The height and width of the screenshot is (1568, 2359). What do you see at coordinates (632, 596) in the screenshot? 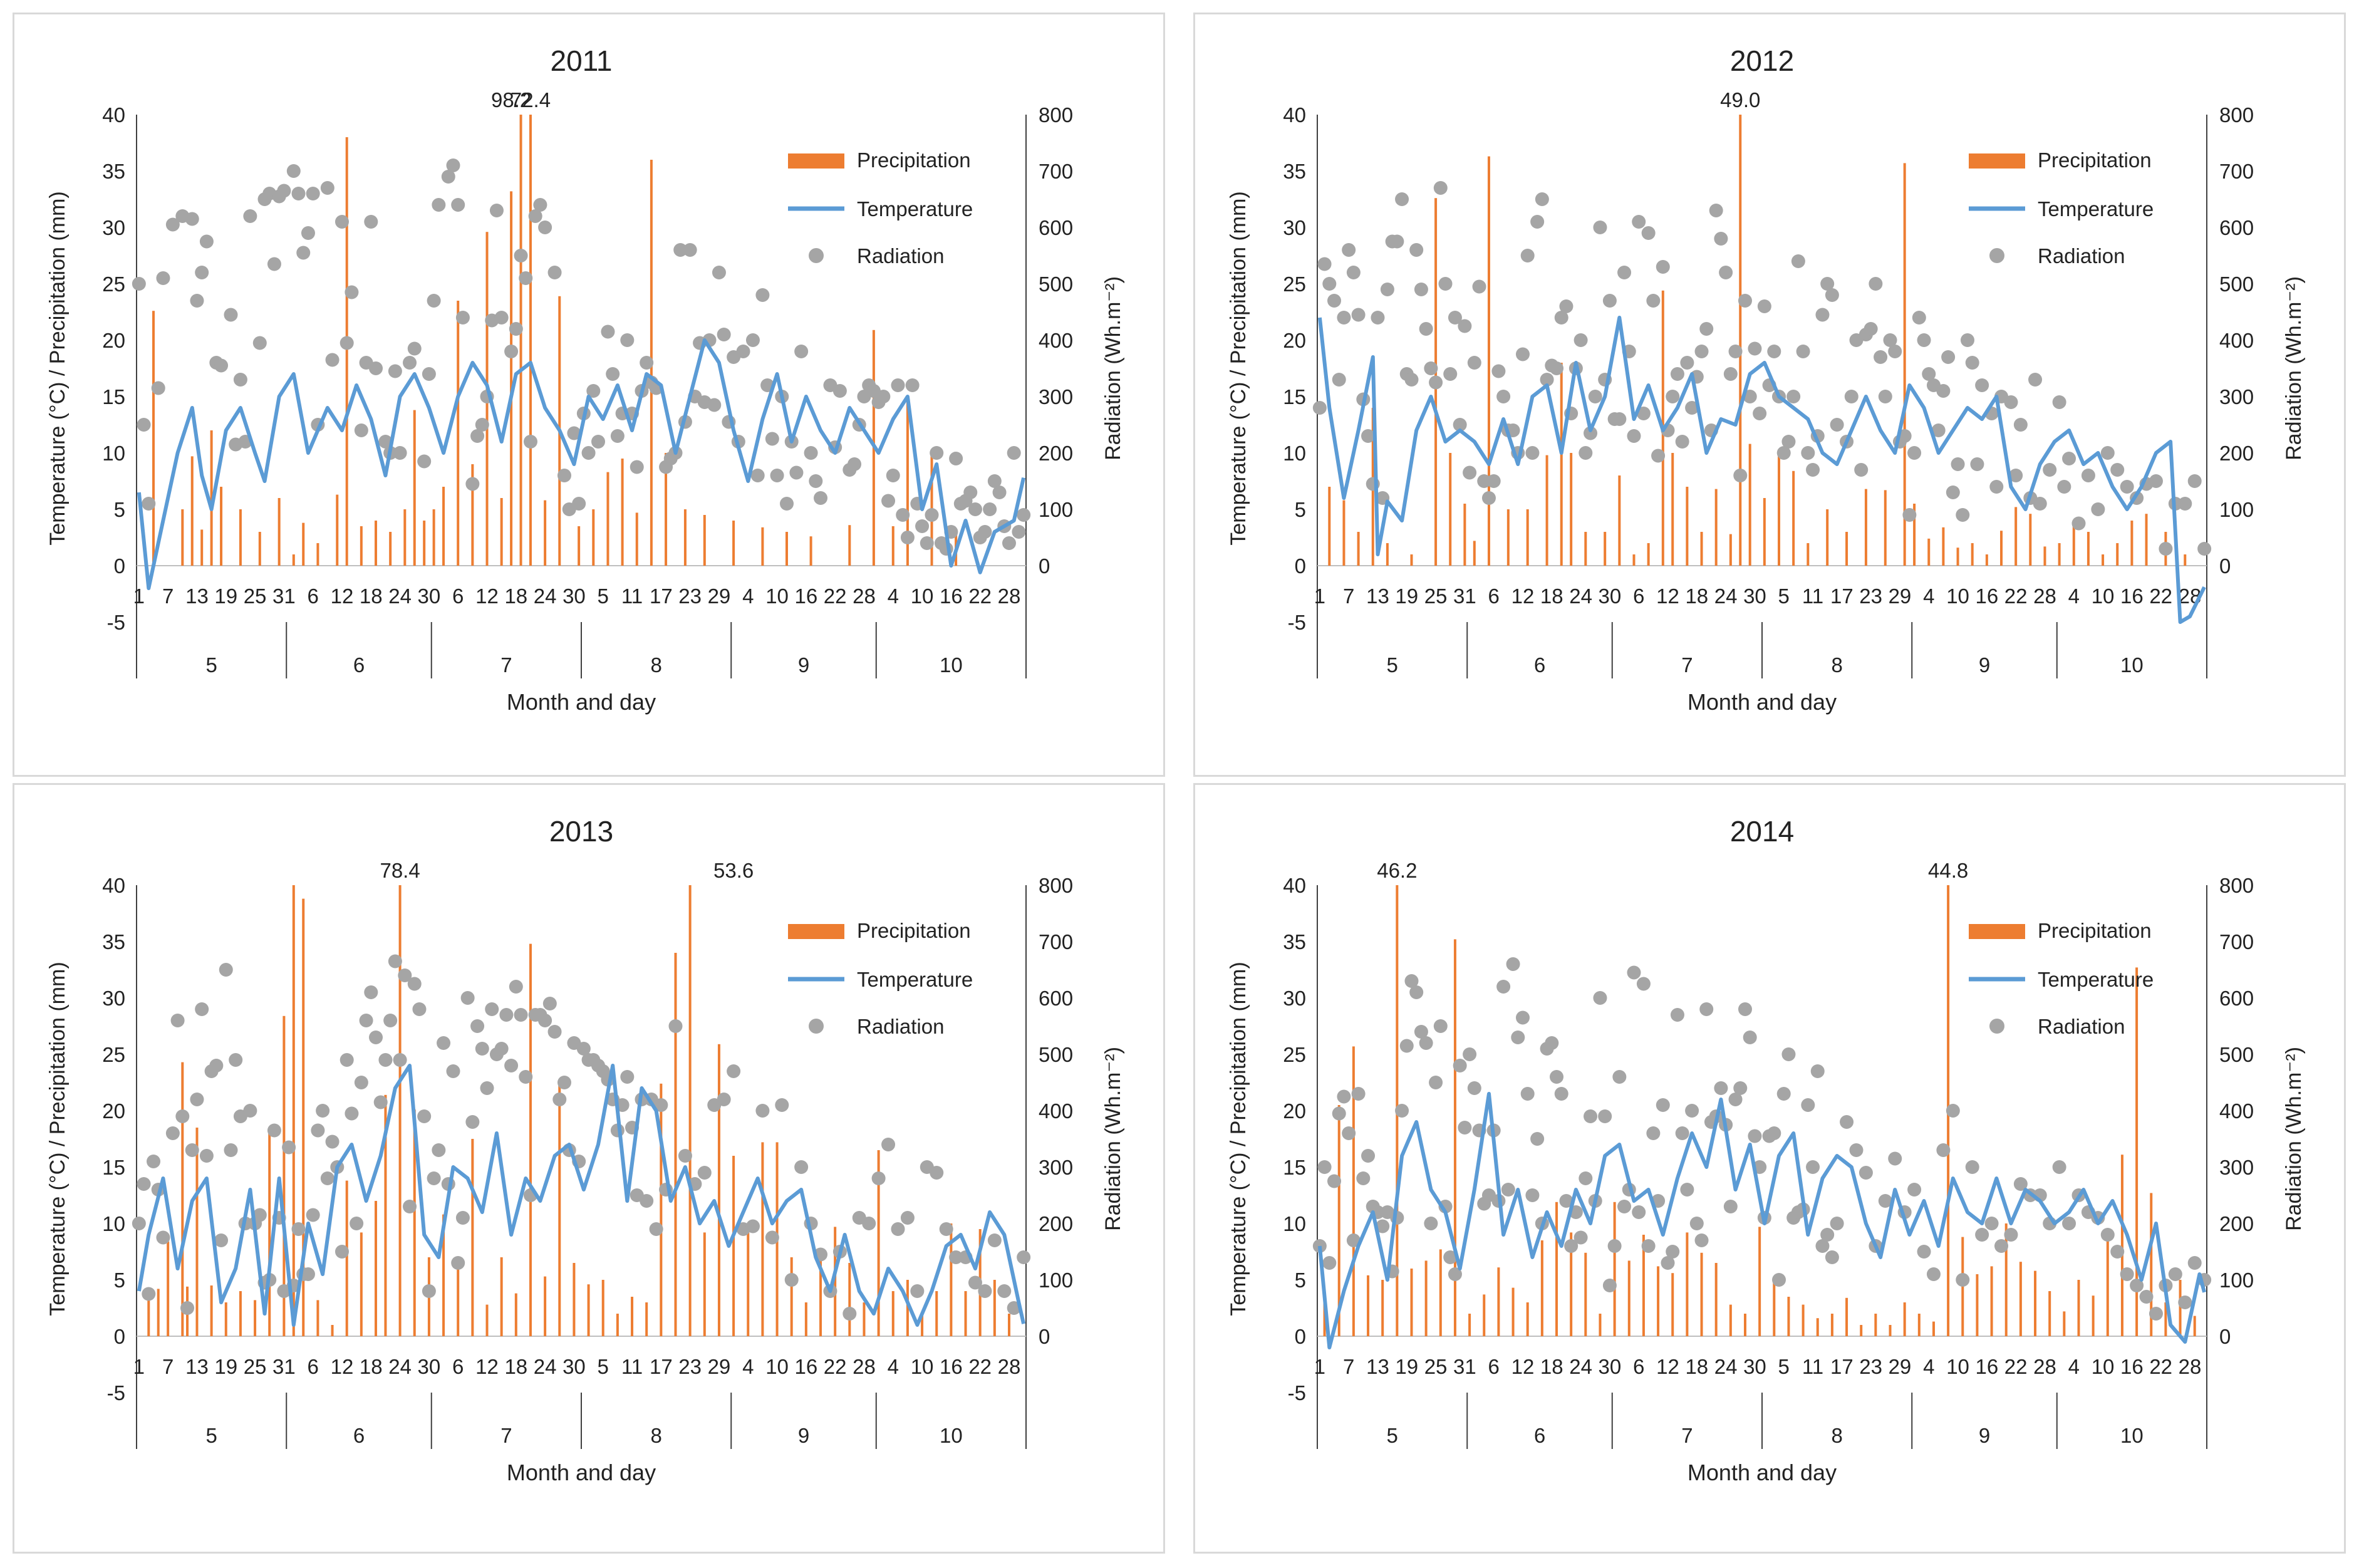
I see `day-tick-label: 11` at bounding box center [632, 596].